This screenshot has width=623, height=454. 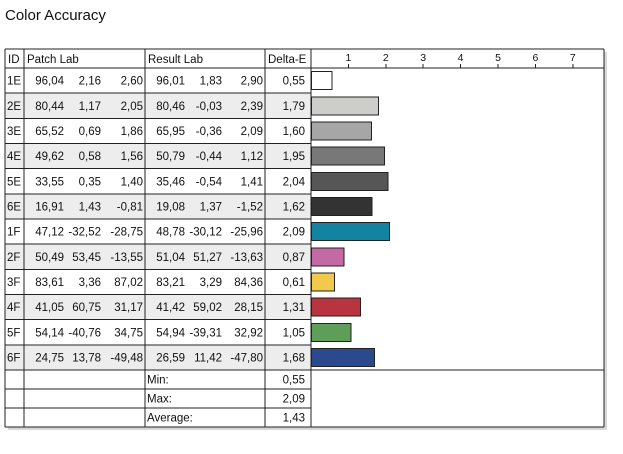 I want to click on result-lab-value: 11,42, so click(x=208, y=358).